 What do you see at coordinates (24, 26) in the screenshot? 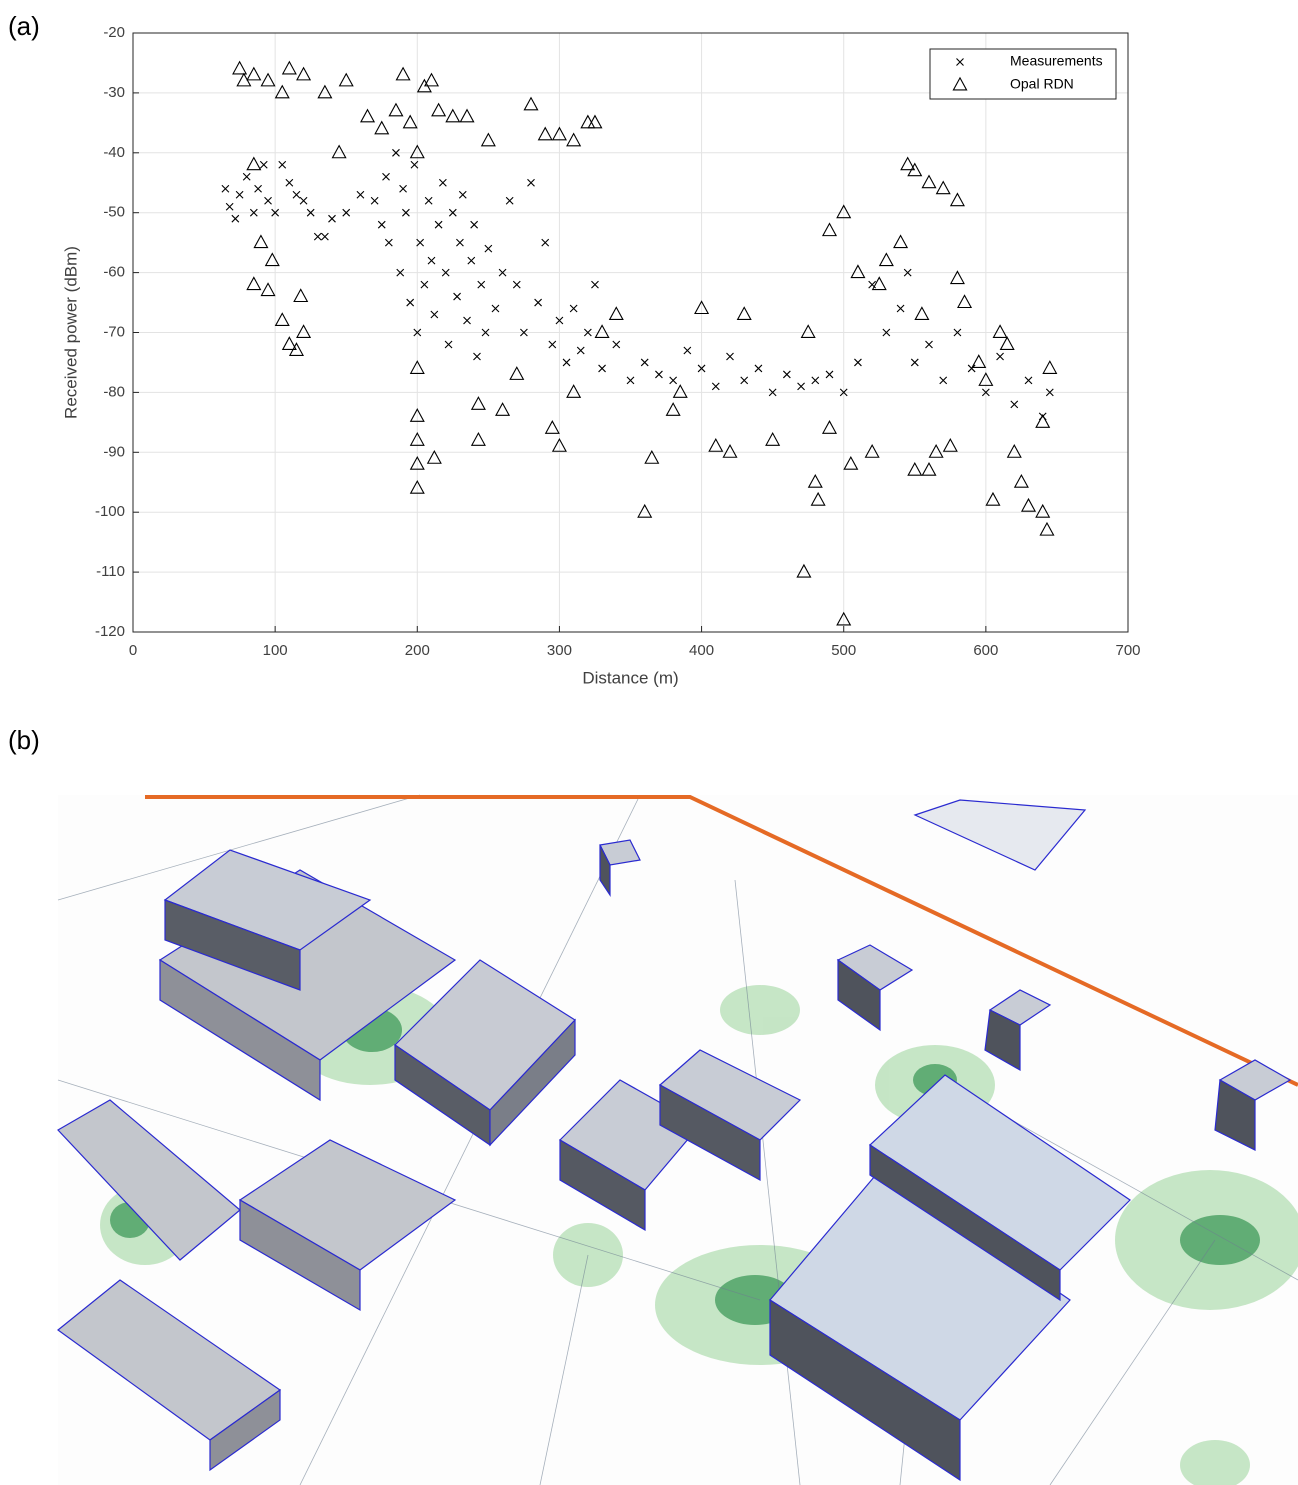
I see `panel-label: (a)` at bounding box center [24, 26].